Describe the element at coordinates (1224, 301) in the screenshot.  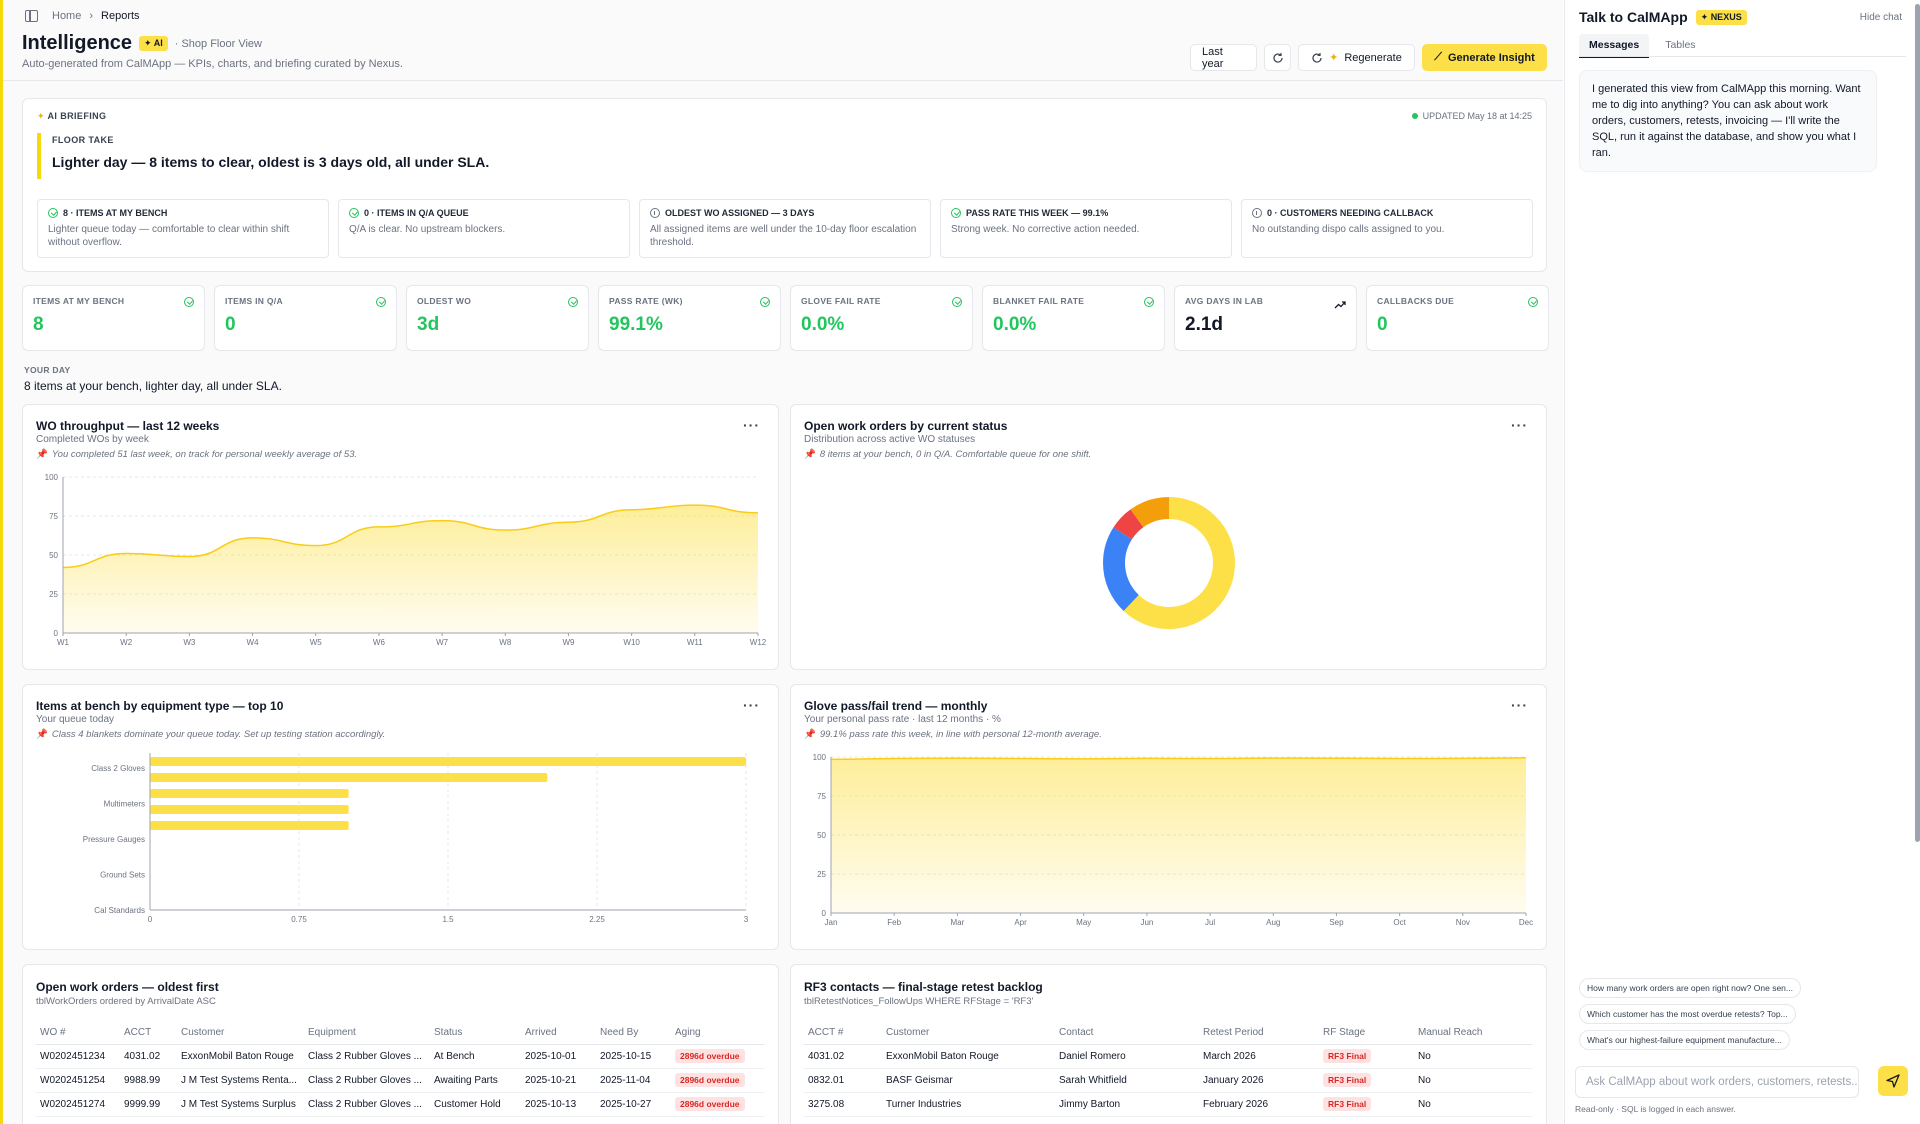
I see `kpi-label: AVG DAYS IN LAB` at that location.